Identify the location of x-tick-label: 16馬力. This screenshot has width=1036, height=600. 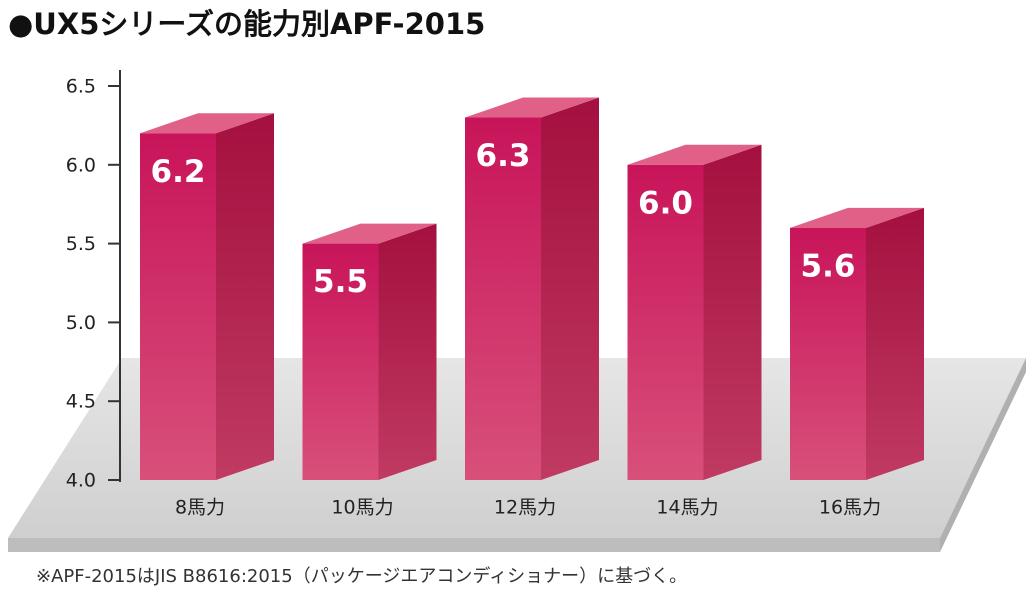
(850, 508).